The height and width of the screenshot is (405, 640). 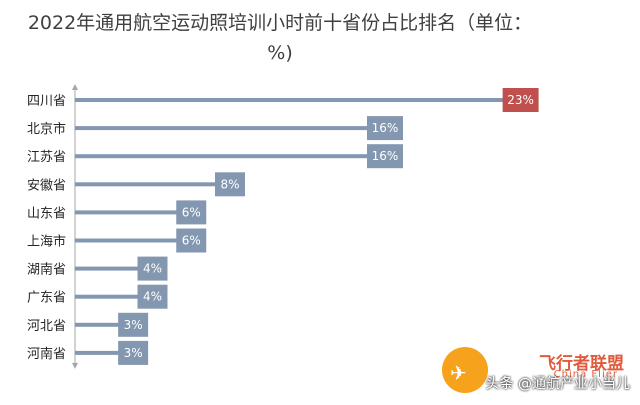 What do you see at coordinates (46, 157) in the screenshot?
I see `category-label: 江苏省` at bounding box center [46, 157].